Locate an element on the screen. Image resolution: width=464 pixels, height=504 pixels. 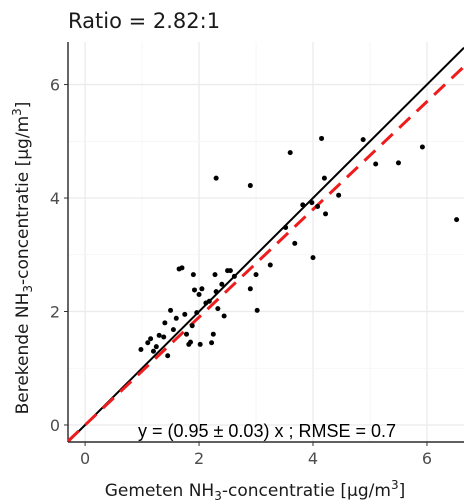
x-tick-label: 0 is located at coordinates (85, 458).